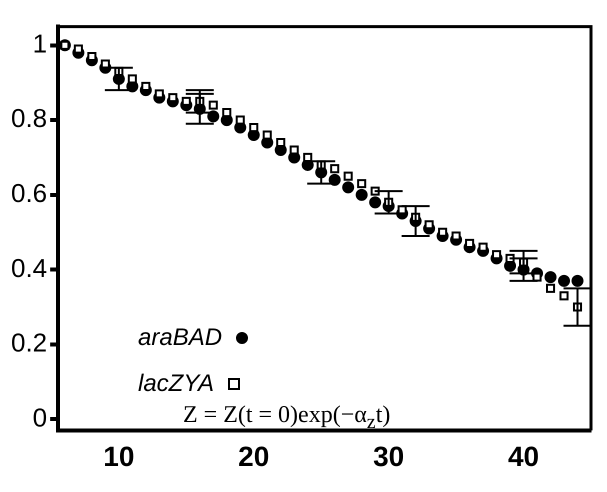 The width and height of the screenshot is (607, 492). Describe the element at coordinates (29, 343) in the screenshot. I see `y-tick-label: 0.2` at that location.